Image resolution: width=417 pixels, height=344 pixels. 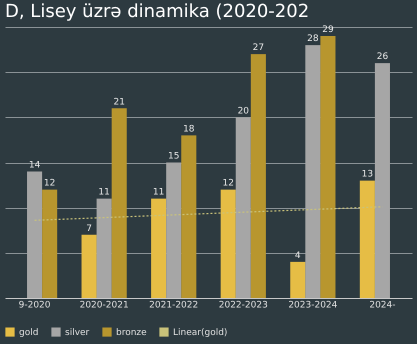 I want to click on x-tick-label: 2021-2022, so click(x=173, y=305).